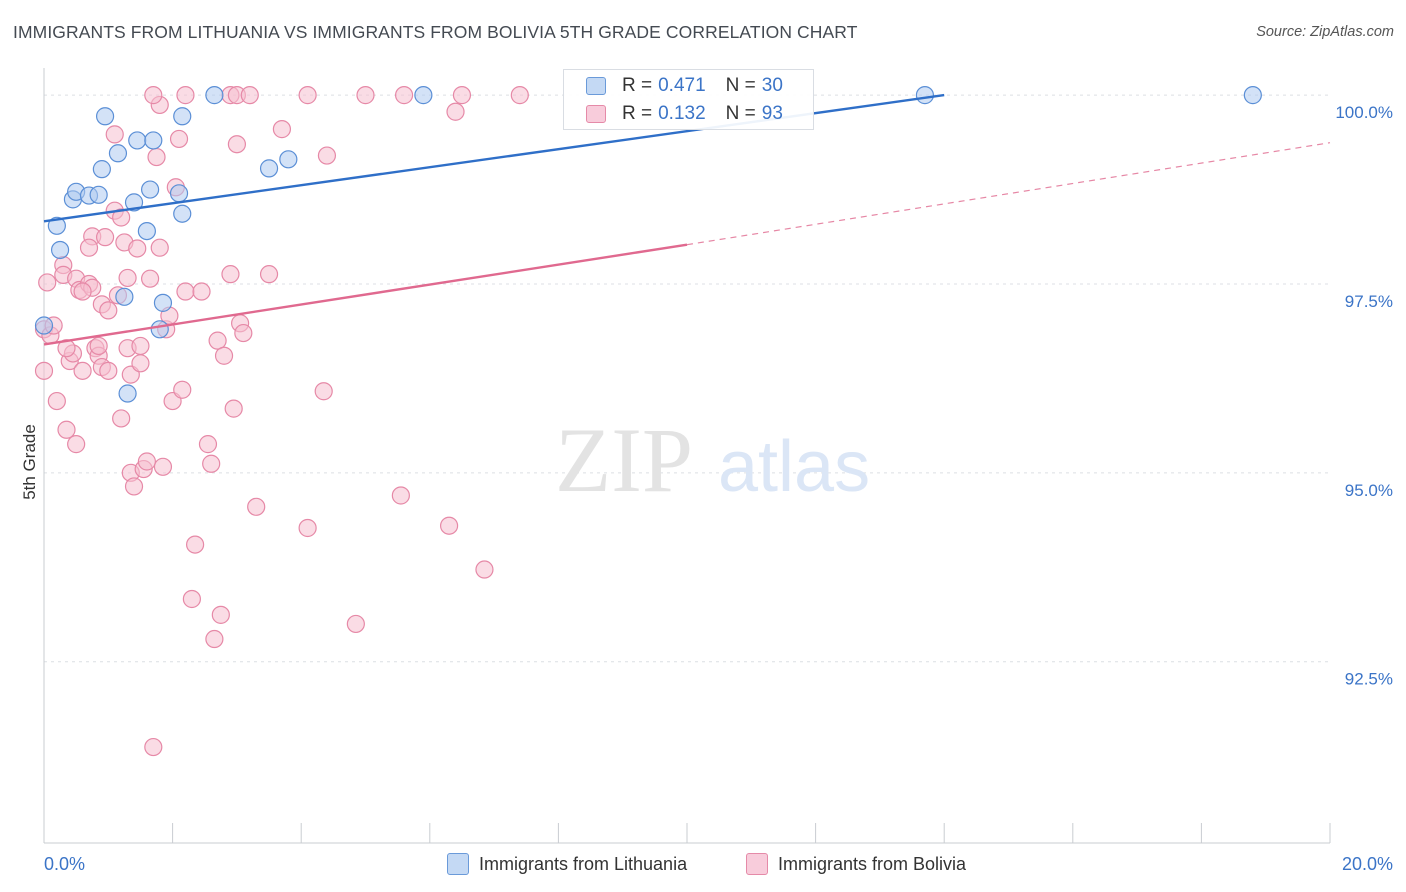  What do you see at coordinates (583, 863) in the screenshot?
I see `bottom-label-lithuania: Immigrants from Lithuania` at bounding box center [583, 863].